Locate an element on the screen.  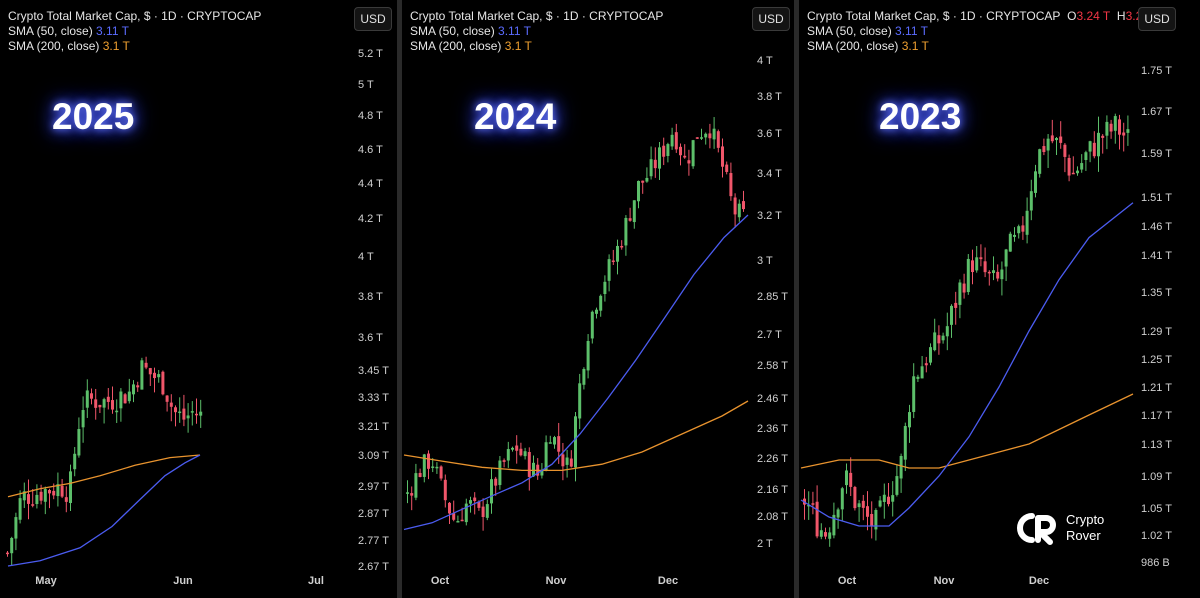
sma200-label: SMA (200, close) is located at coordinates (456, 46).